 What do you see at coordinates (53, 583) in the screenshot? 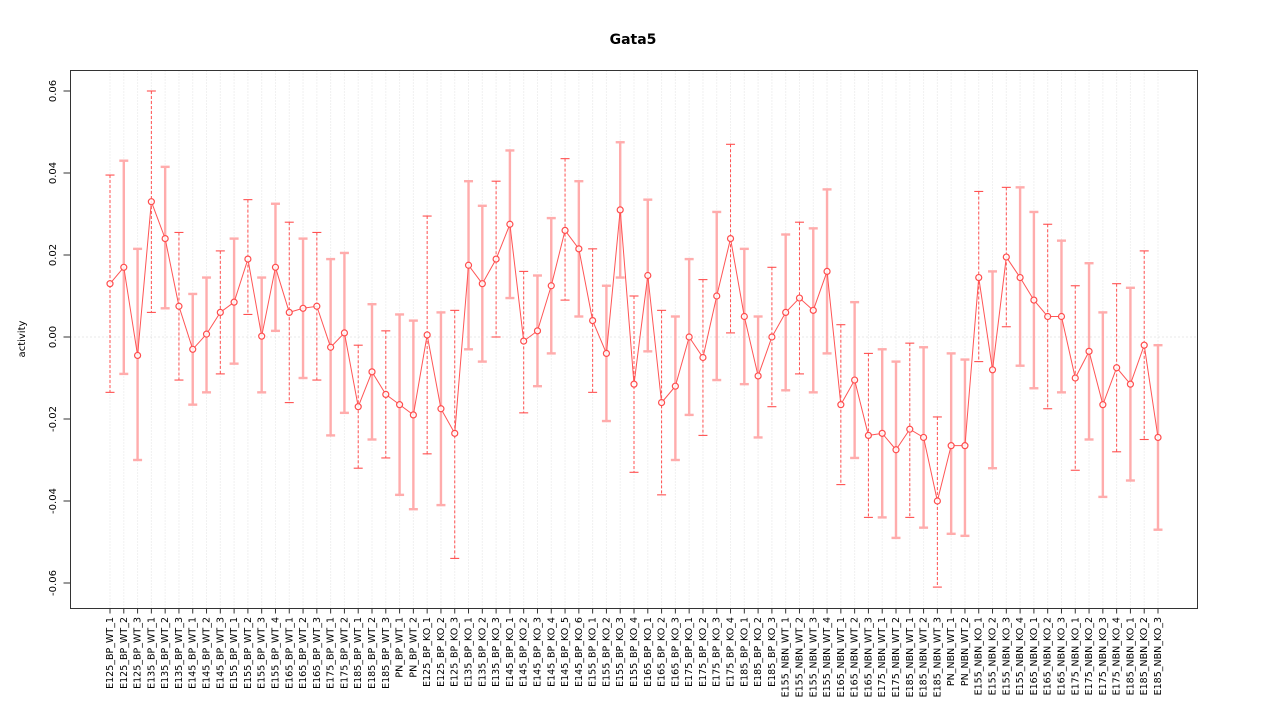
I see `y-tick-label: -0.06` at bounding box center [53, 583].